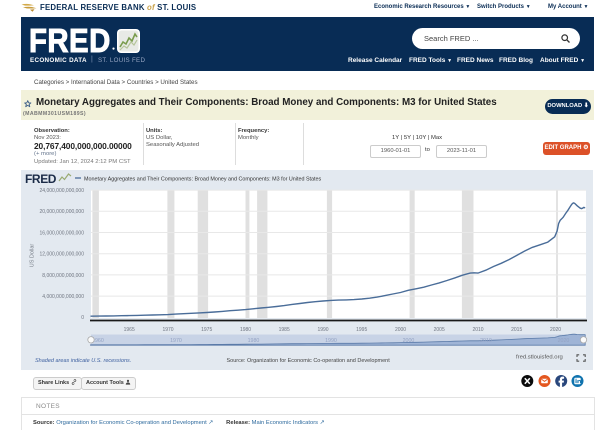  What do you see at coordinates (62, 233) in the screenshot?
I see `svg-text: 16,000,000,000,000` at bounding box center [62, 233].